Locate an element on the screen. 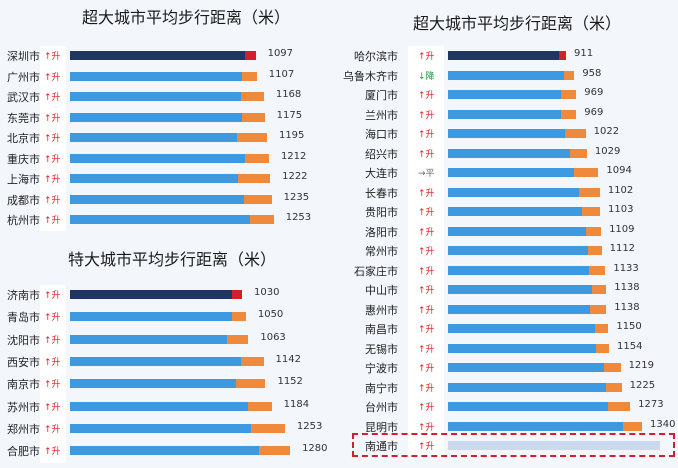 The image size is (678, 468). category-label: 南昌市 is located at coordinates (381, 329).